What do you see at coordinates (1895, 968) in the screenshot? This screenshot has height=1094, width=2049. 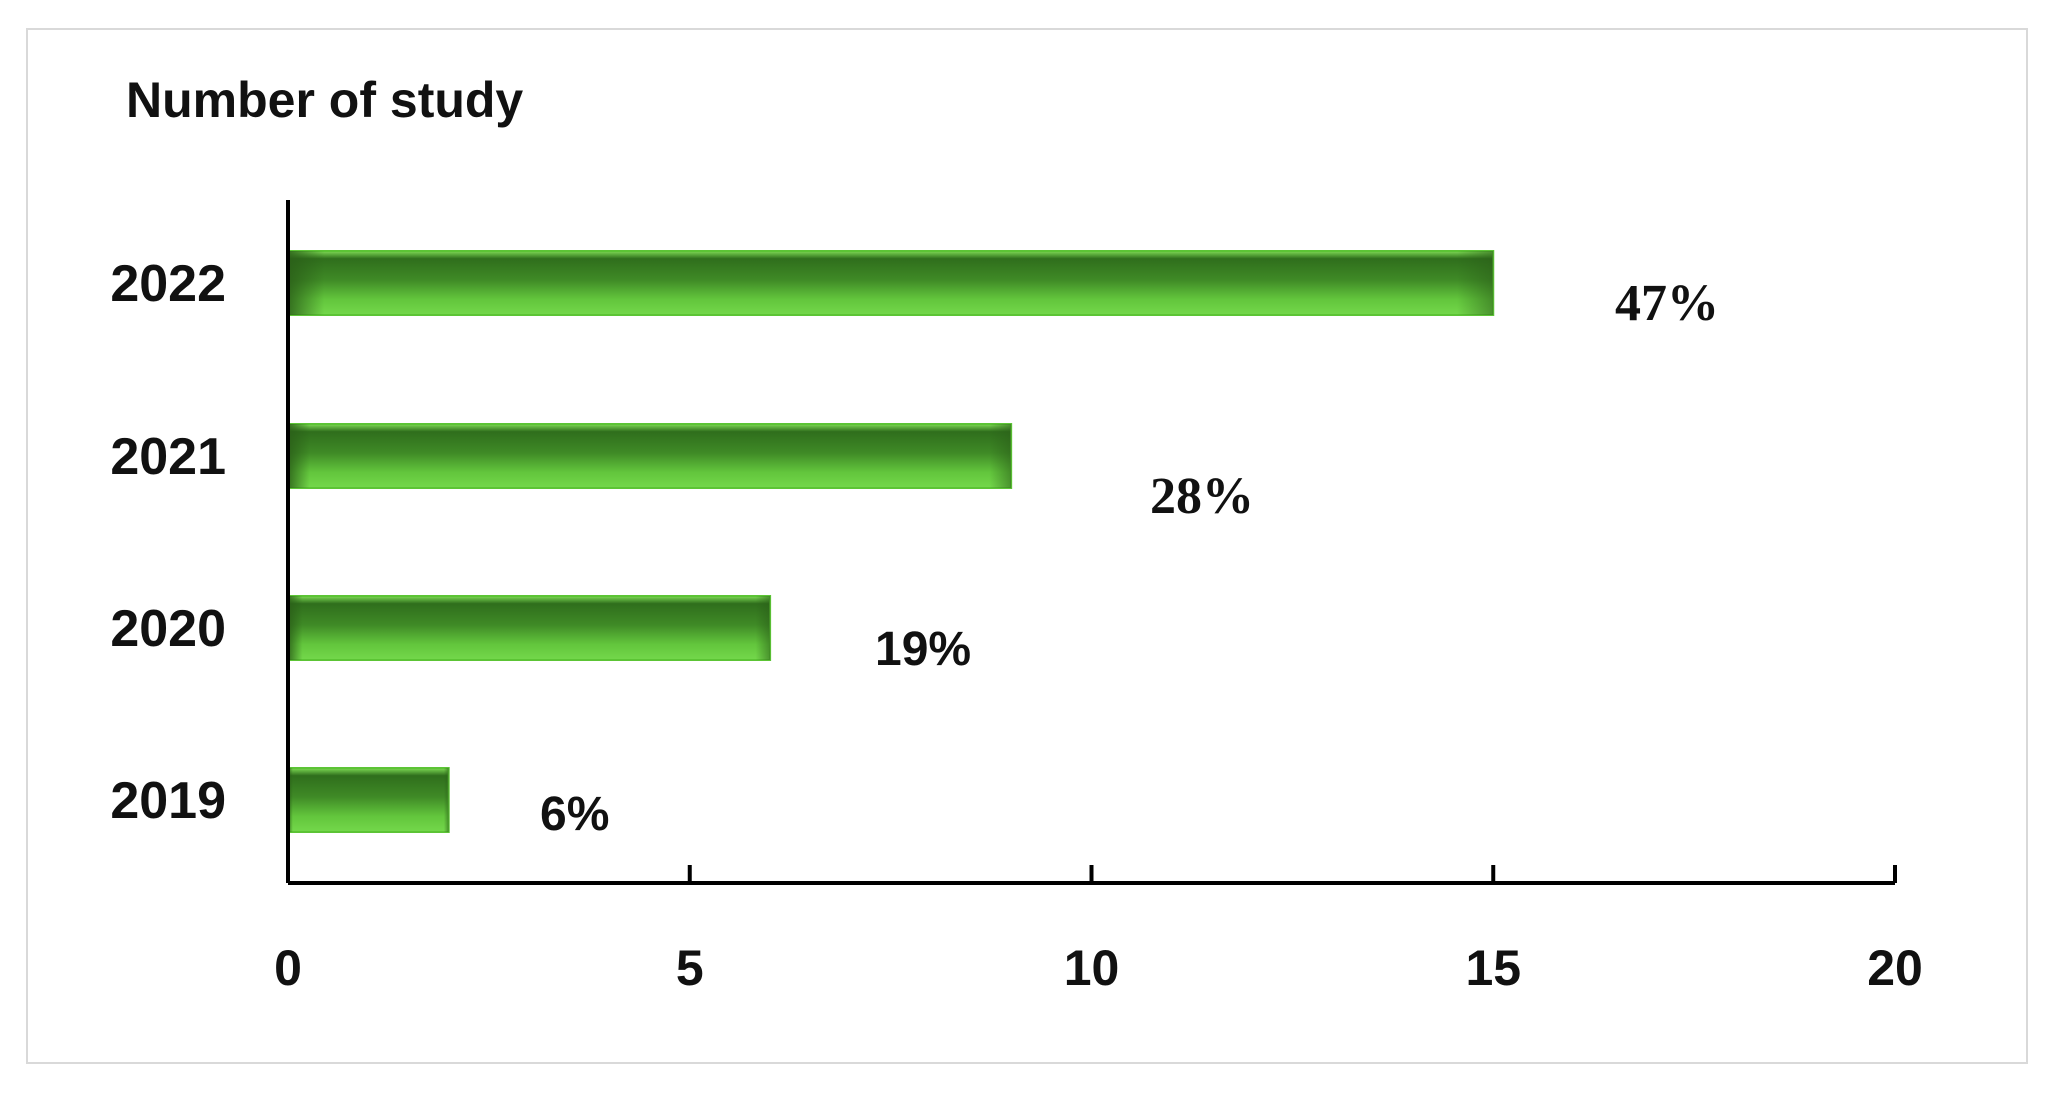 I see `x-tick-label-20: 20` at bounding box center [1895, 968].